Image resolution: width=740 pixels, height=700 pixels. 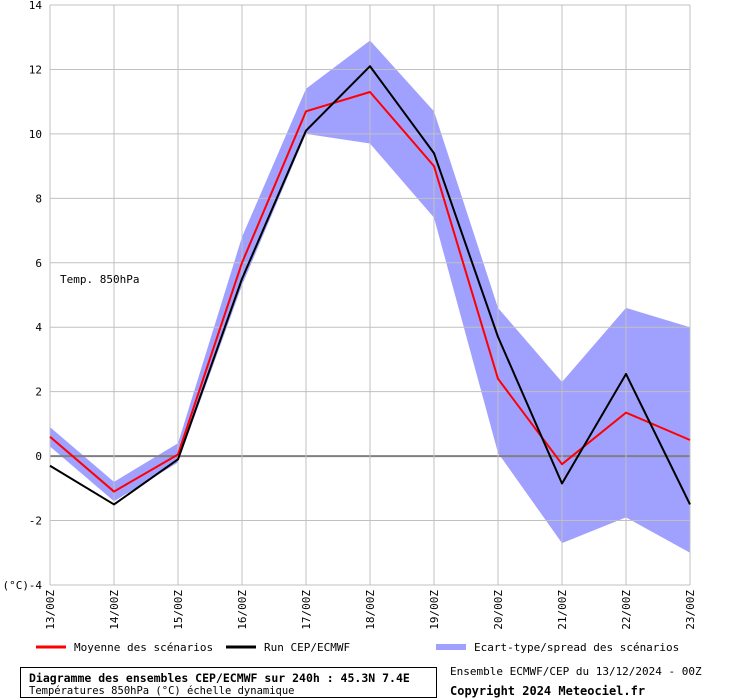 What do you see at coordinates (178, 610) in the screenshot?
I see `x-tick-label: 15/00Z` at bounding box center [178, 610].